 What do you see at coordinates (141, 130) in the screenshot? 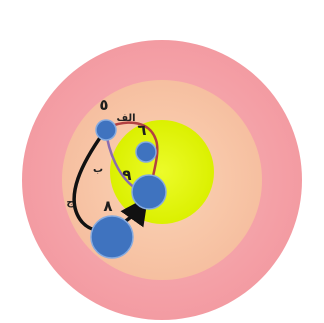
I see `node-6-label: ٦` at bounding box center [141, 130].